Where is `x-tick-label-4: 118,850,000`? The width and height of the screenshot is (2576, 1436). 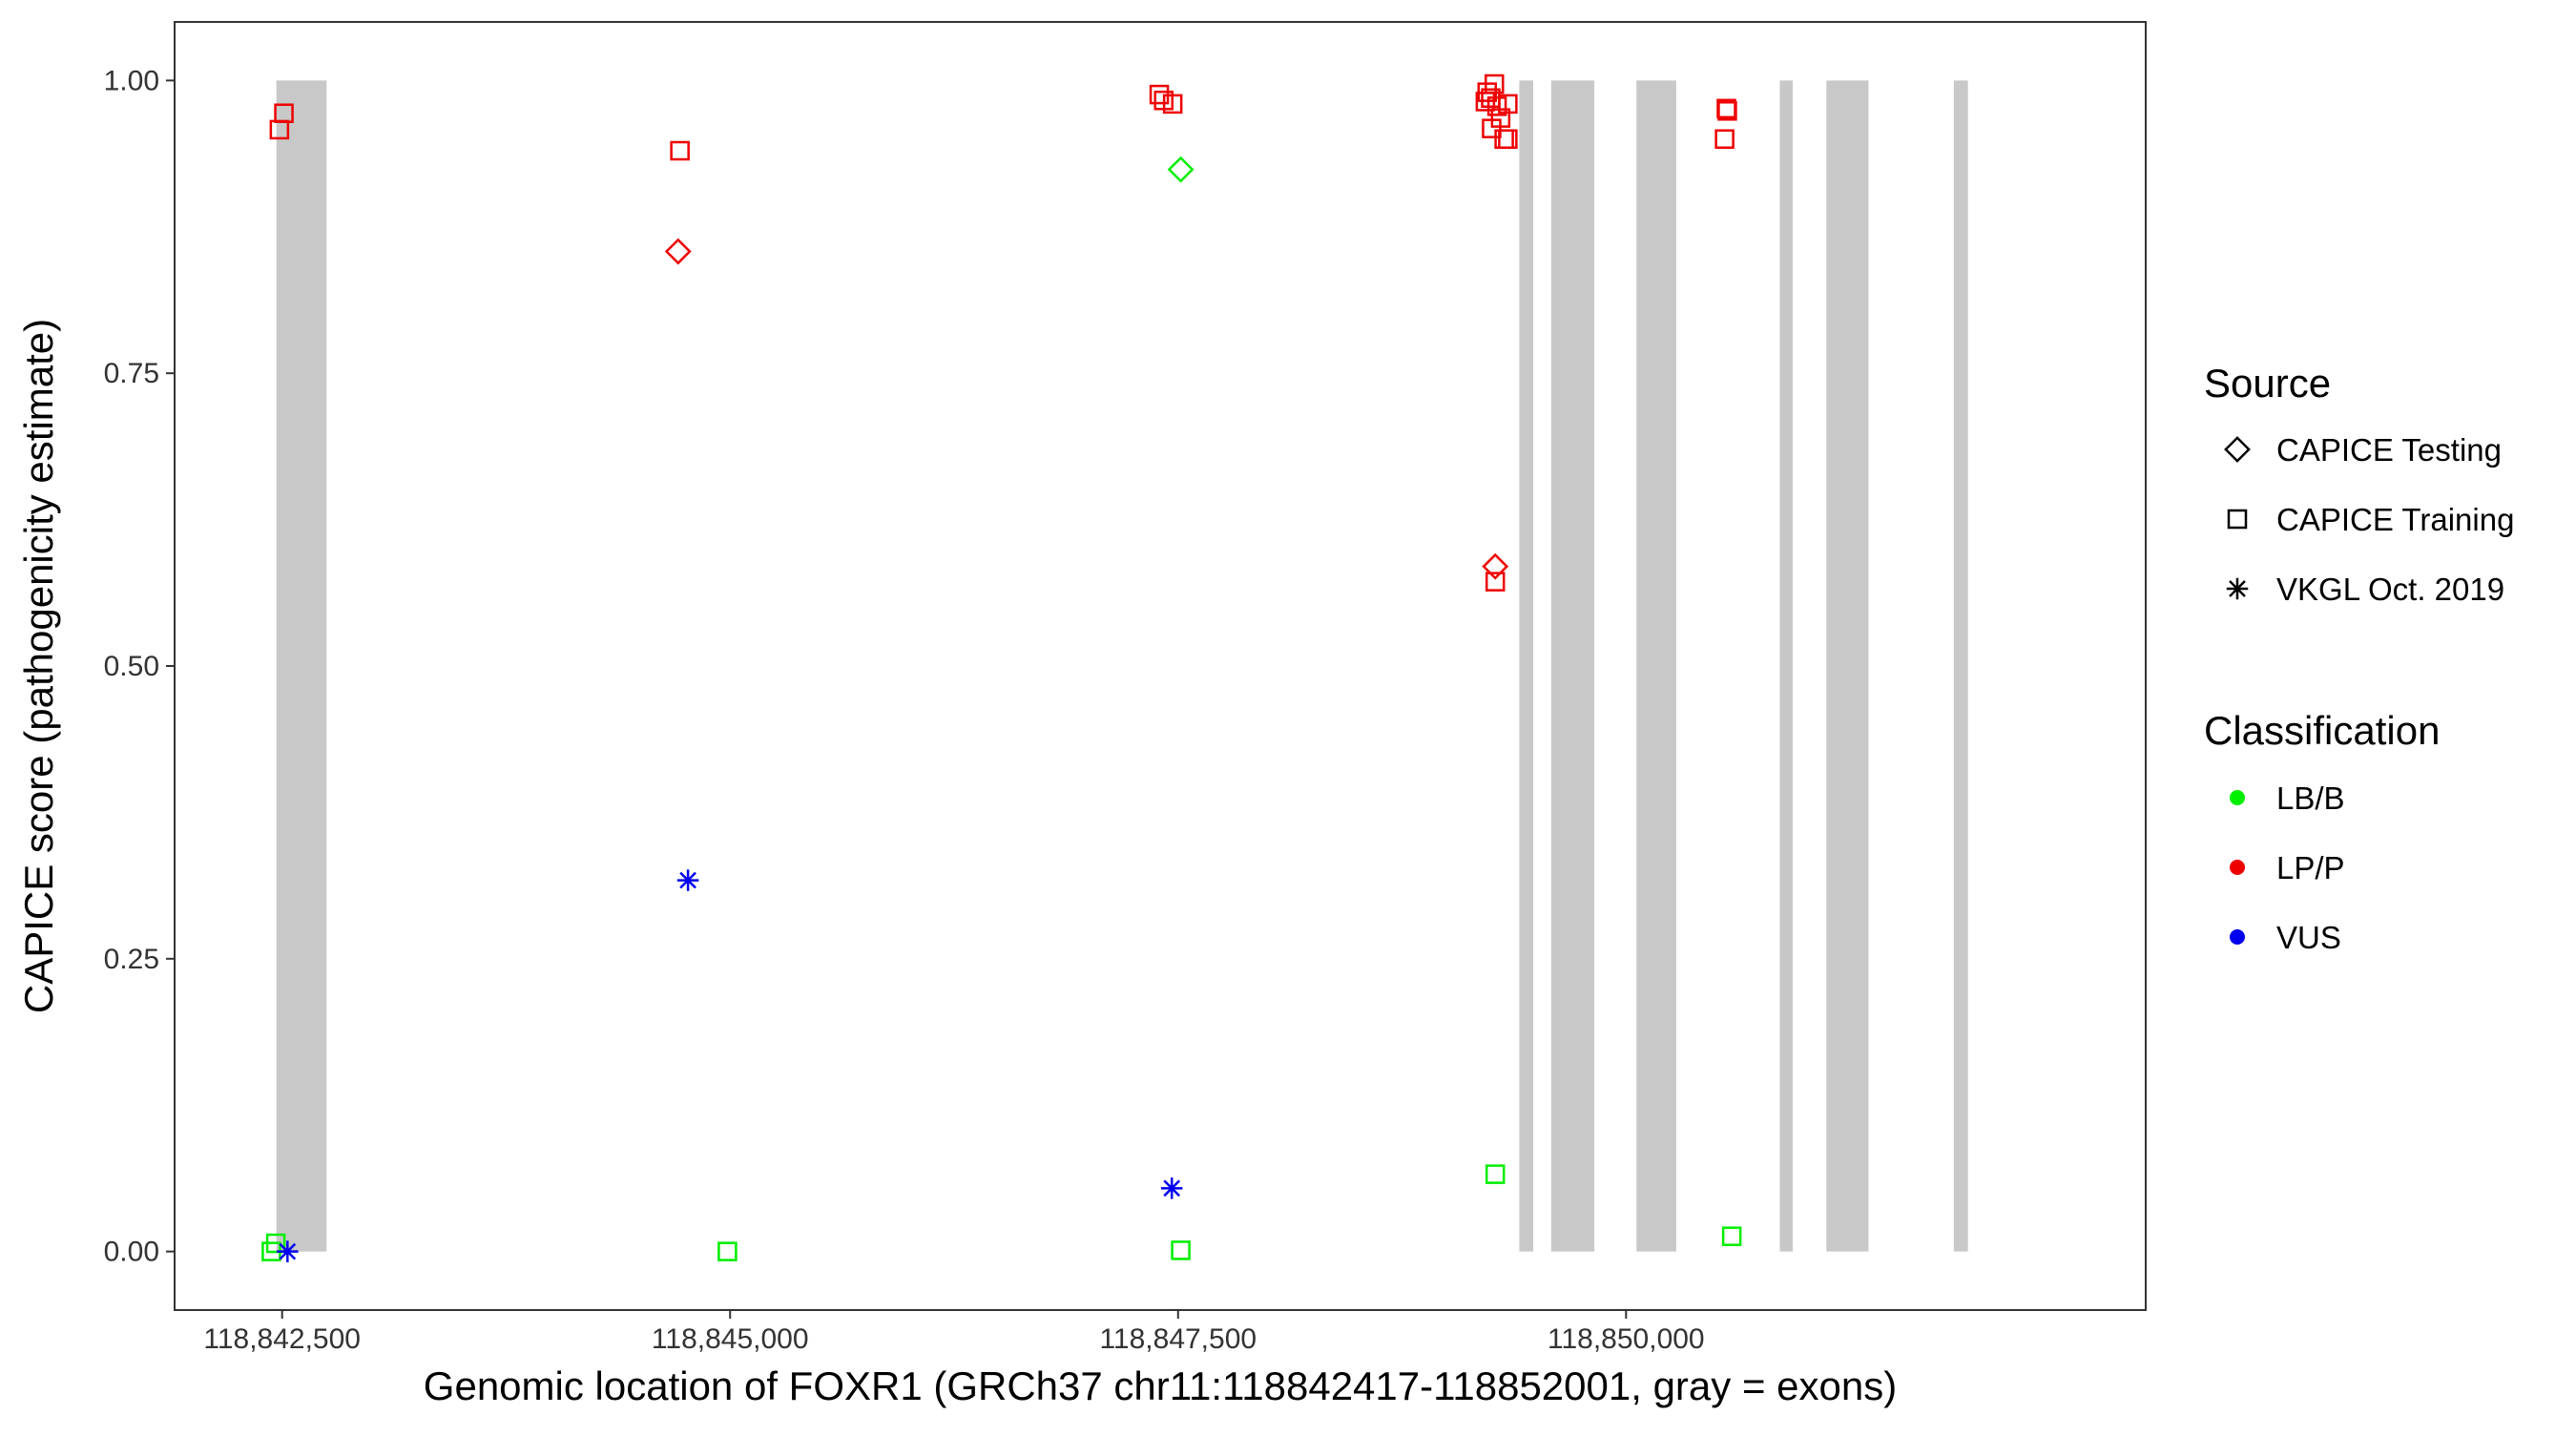 x-tick-label-4: 118,850,000 is located at coordinates (1626, 1339).